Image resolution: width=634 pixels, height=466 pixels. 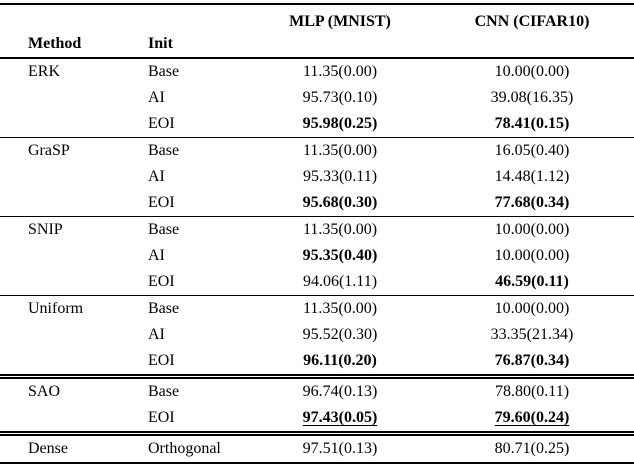 What do you see at coordinates (340, 360) in the screenshot?
I see `mlp-value: 96.11(0.20)` at bounding box center [340, 360].